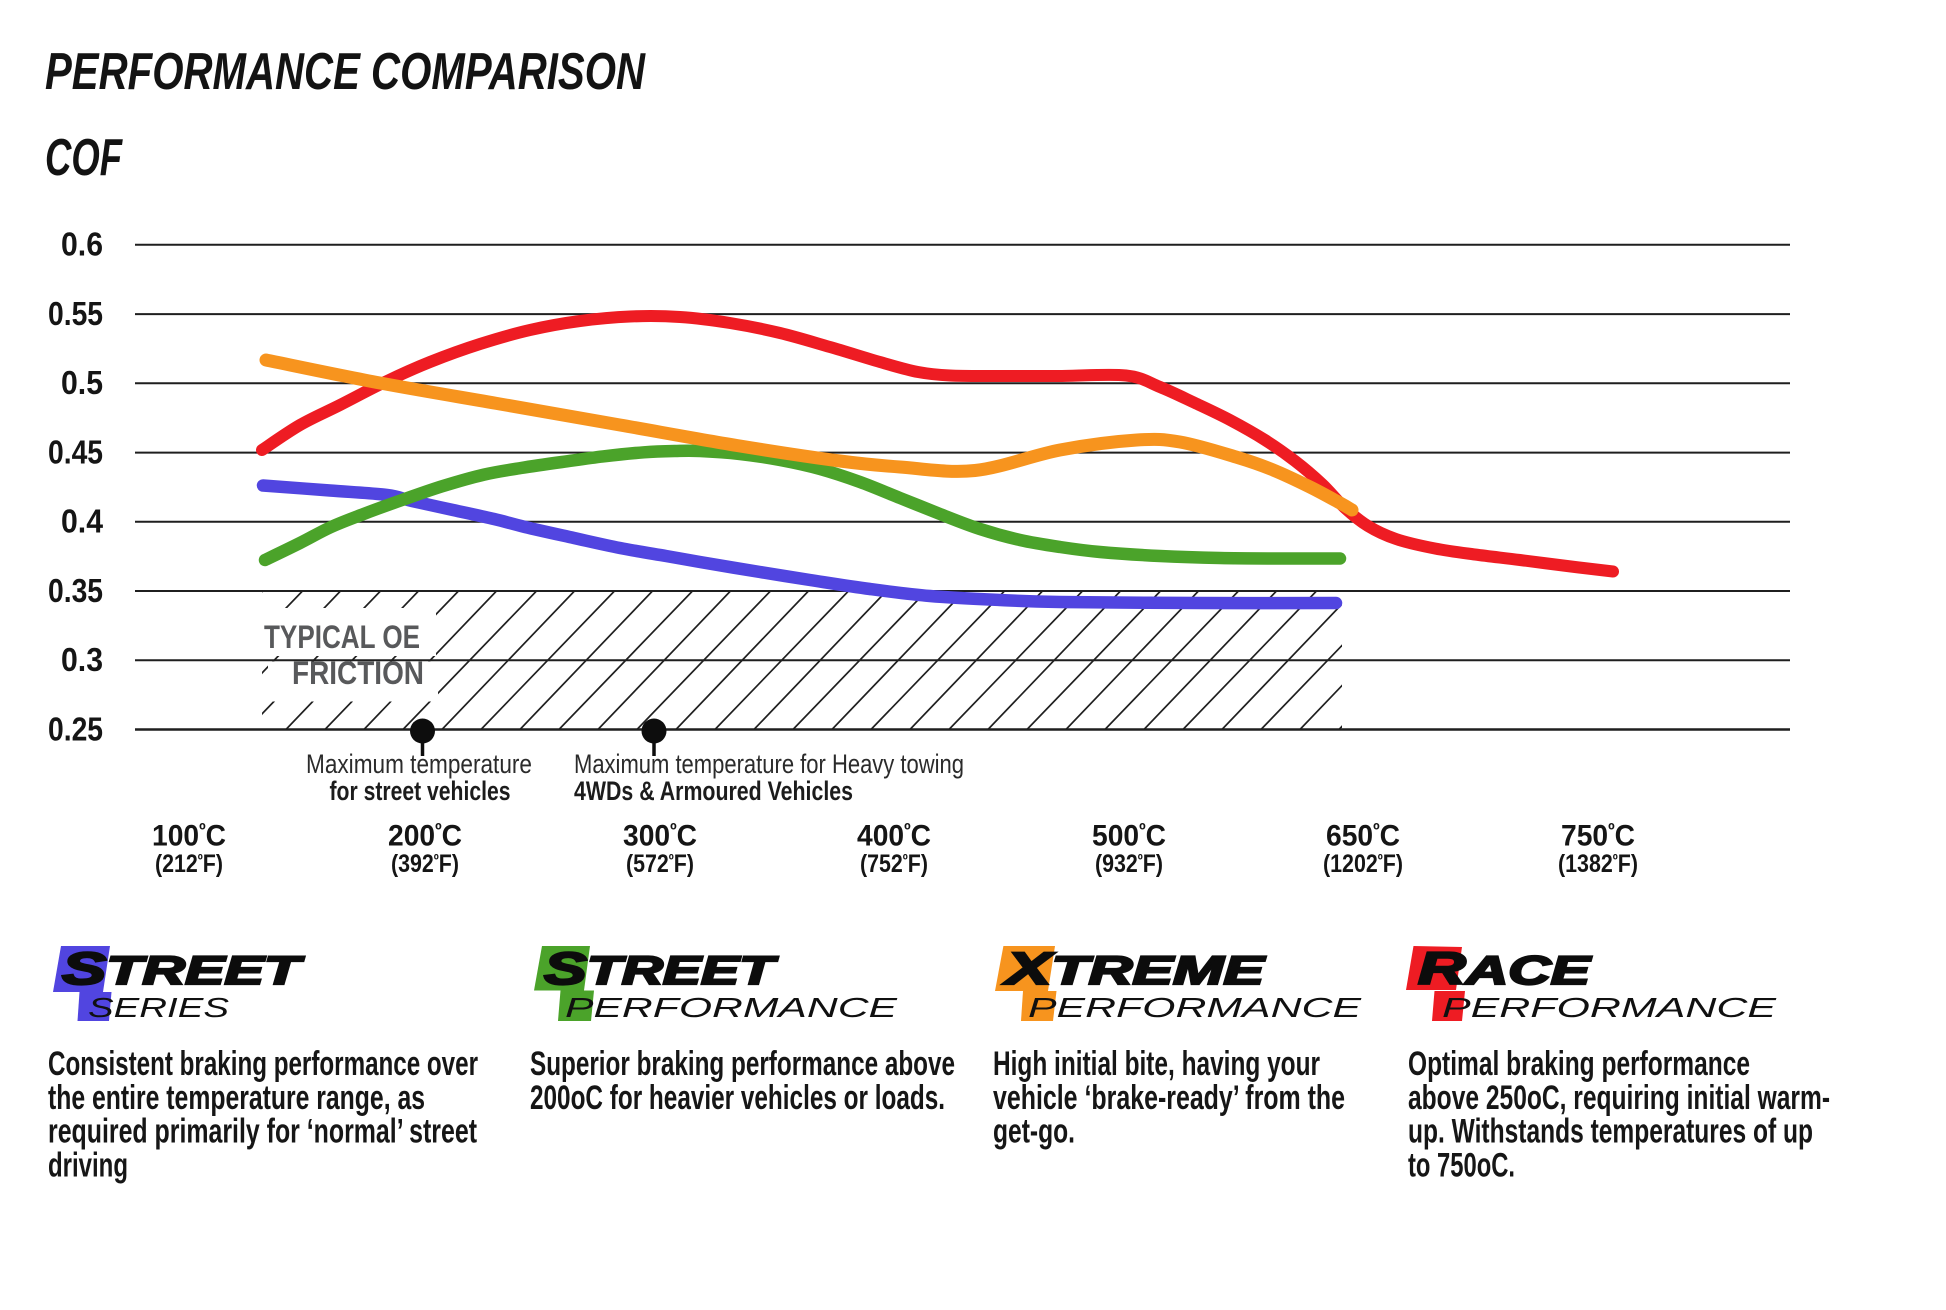 Image resolution: width=1946 pixels, height=1310 pixels. I want to click on svg-text: 650ºC, so click(1363, 836).